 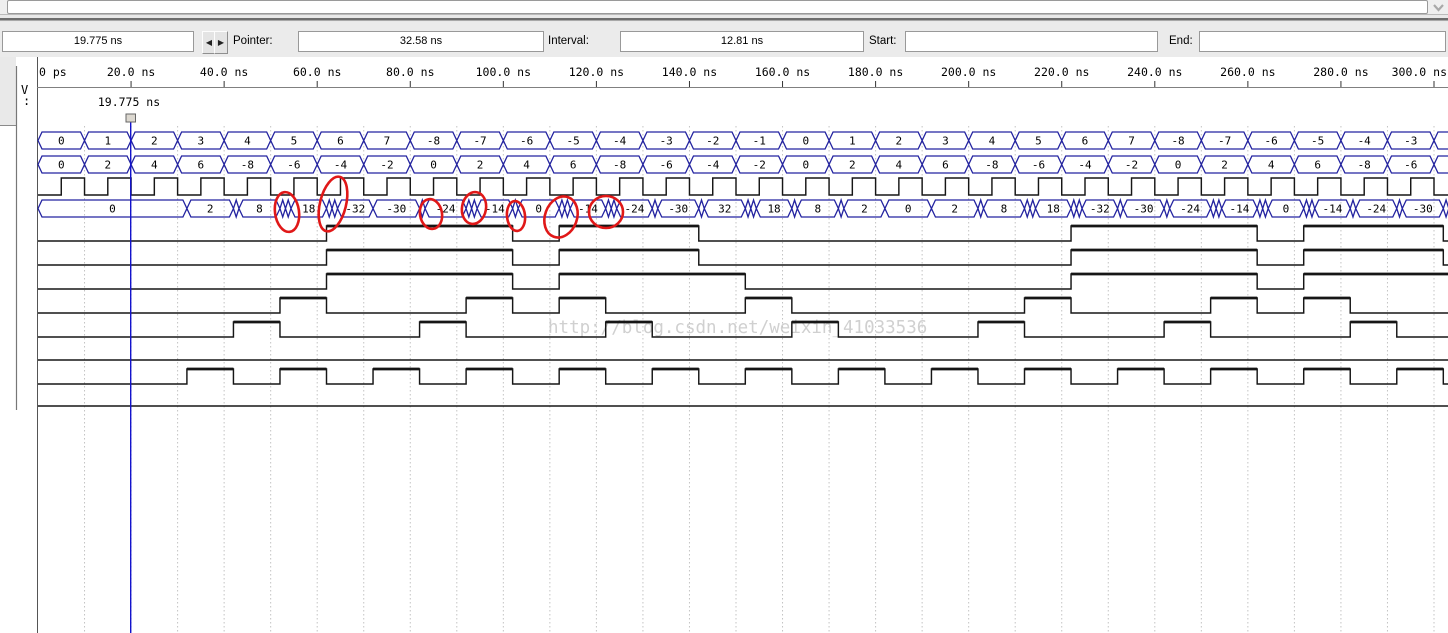 What do you see at coordinates (1340, 72) in the screenshot?
I see `svg-text: 280.0 ns` at bounding box center [1340, 72].